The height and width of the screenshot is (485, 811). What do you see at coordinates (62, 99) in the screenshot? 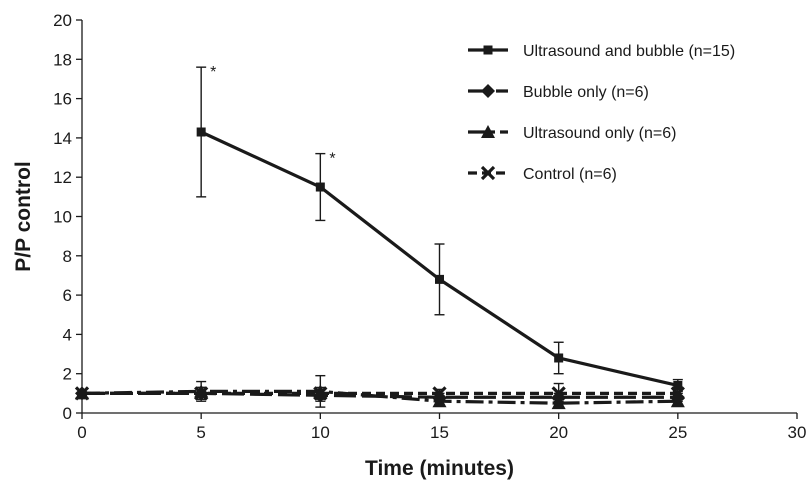
I see `y-tick-label: 16` at bounding box center [62, 99].